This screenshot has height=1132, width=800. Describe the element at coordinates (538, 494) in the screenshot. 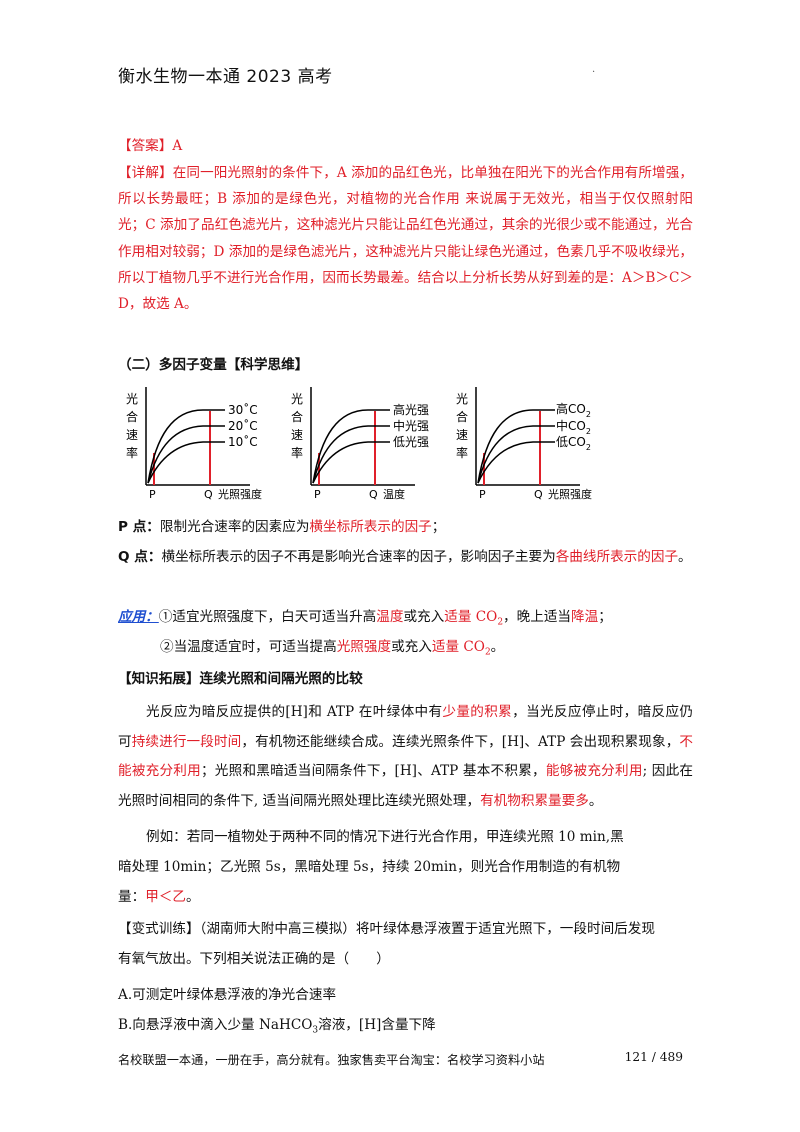

I see `graph-3-q-label: Q` at that location.